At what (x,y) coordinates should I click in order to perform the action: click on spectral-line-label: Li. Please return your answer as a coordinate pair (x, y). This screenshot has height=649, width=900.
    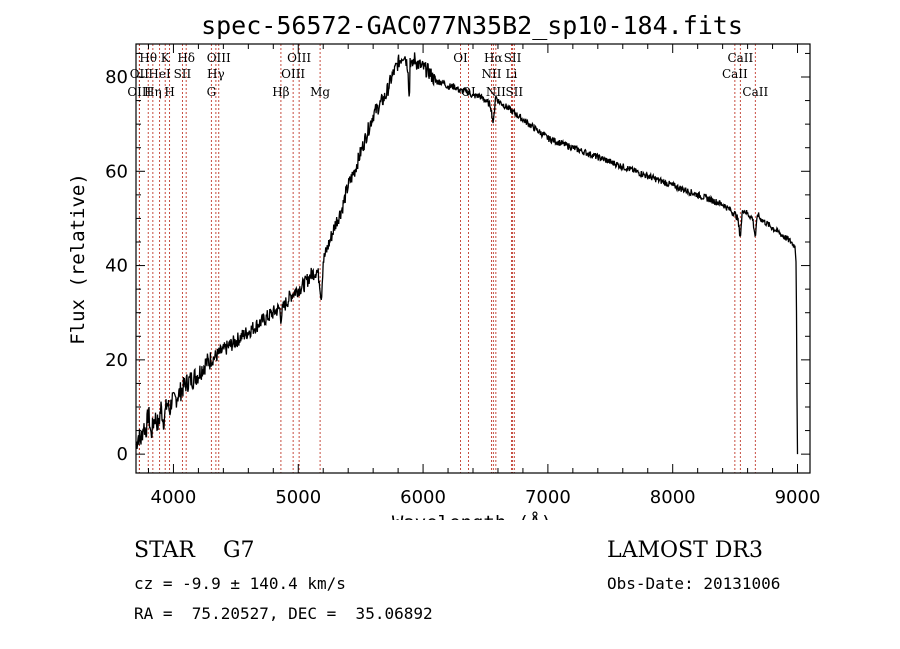
    Looking at the image, I should click on (512, 74).